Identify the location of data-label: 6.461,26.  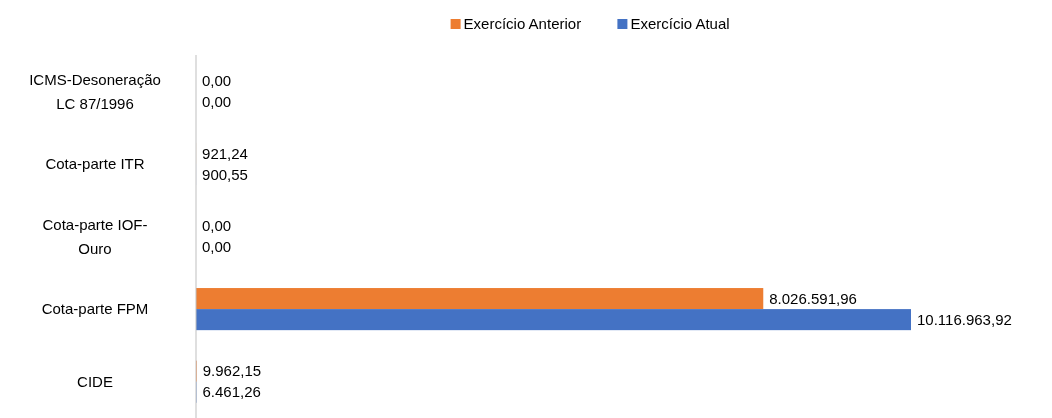
(231, 392).